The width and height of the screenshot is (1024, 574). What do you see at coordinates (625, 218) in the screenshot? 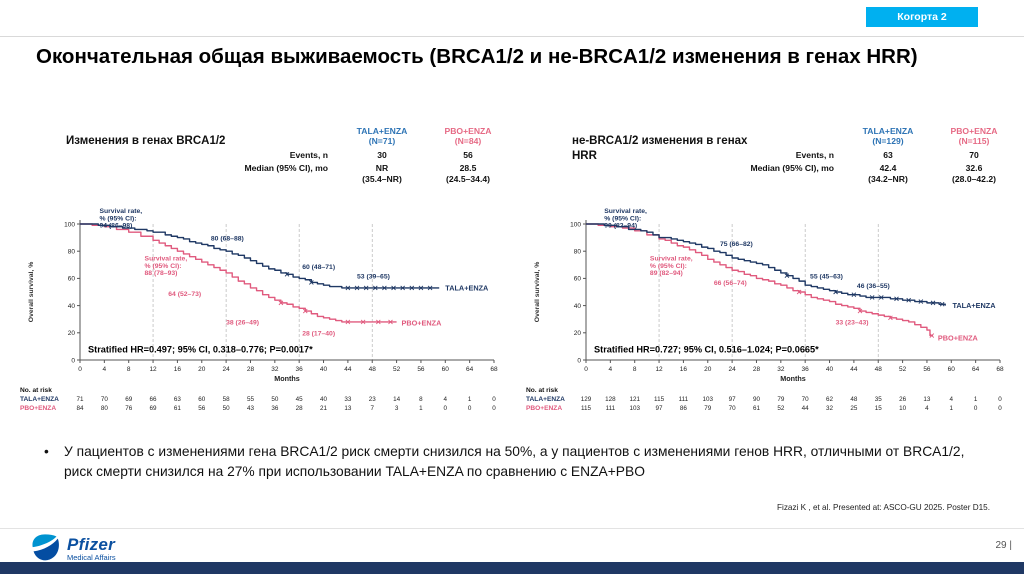
I see `survival-annotation: Survival rate,% (95% CI): 90 (83–94)` at bounding box center [625, 218].